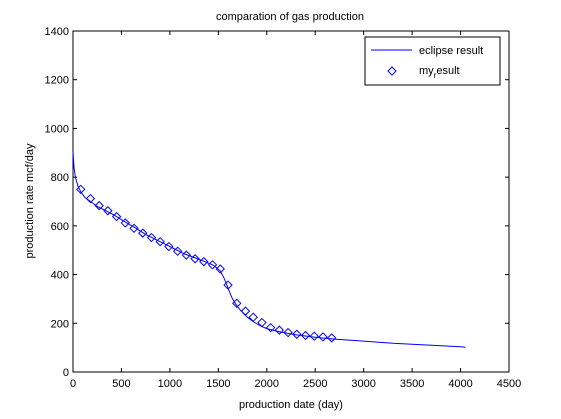  I want to click on y-tick-label: 600, so click(60, 227).